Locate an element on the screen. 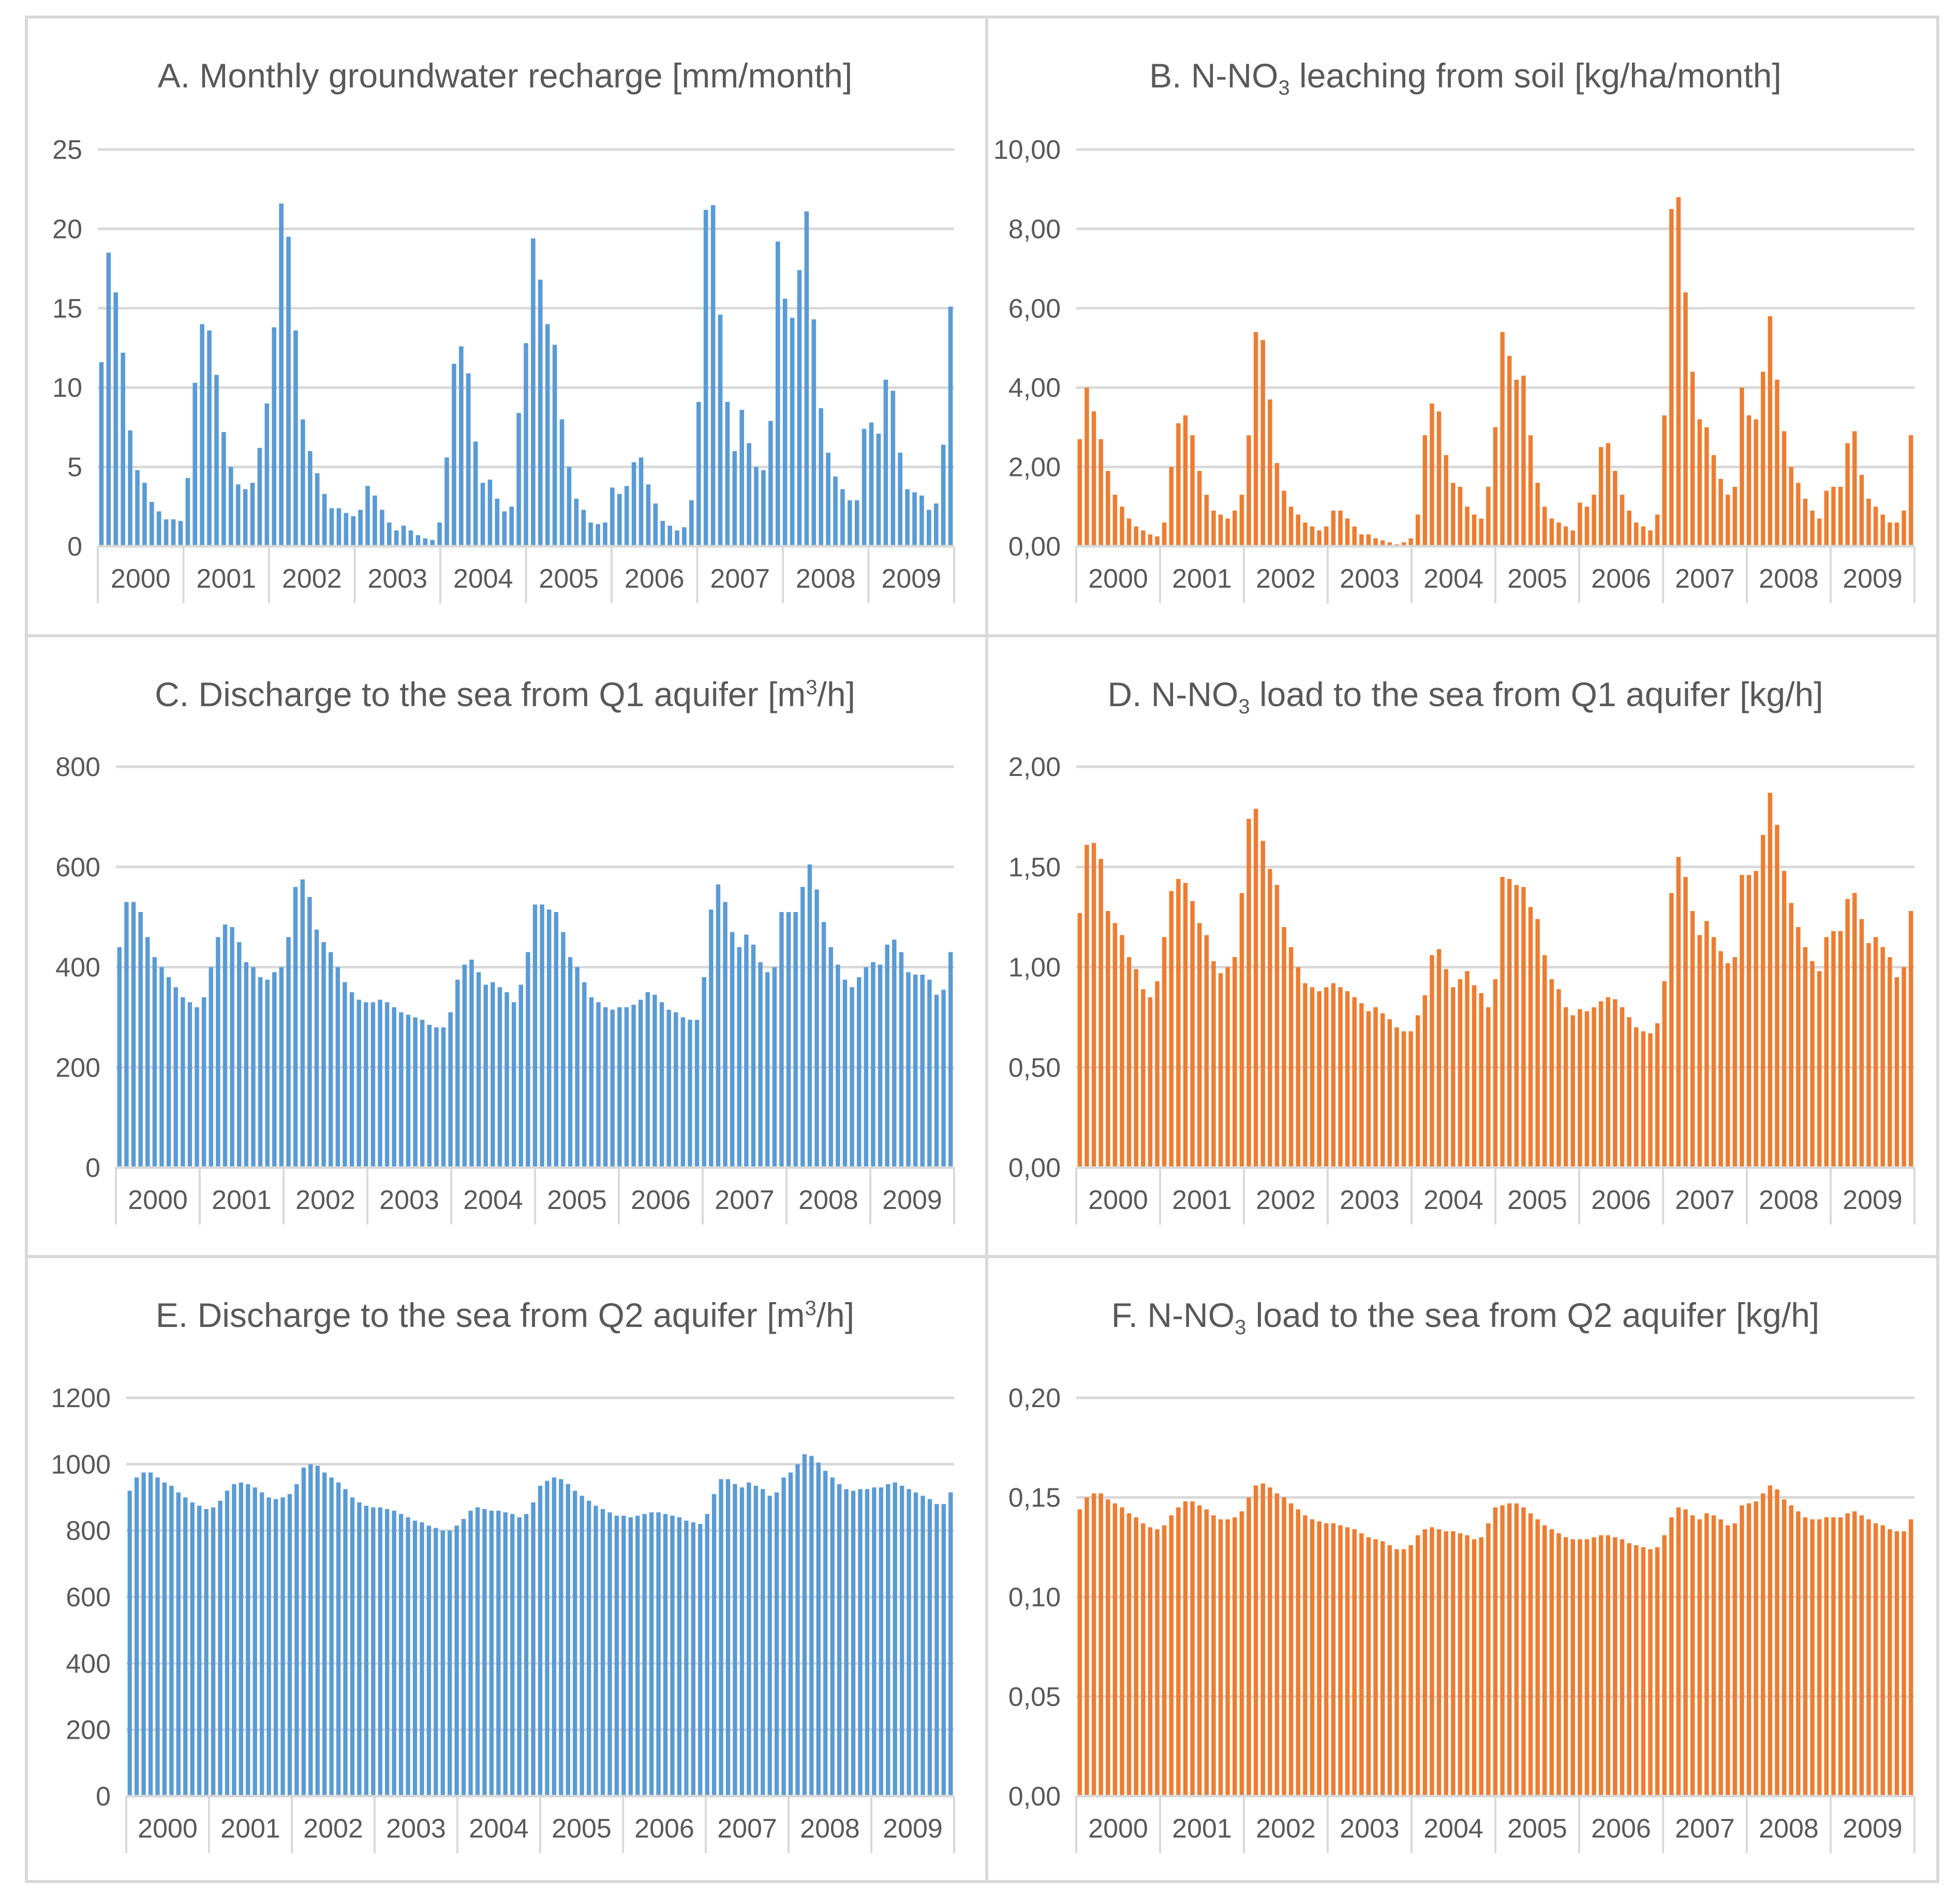  title-main: F. N-NO is located at coordinates (1173, 1315).